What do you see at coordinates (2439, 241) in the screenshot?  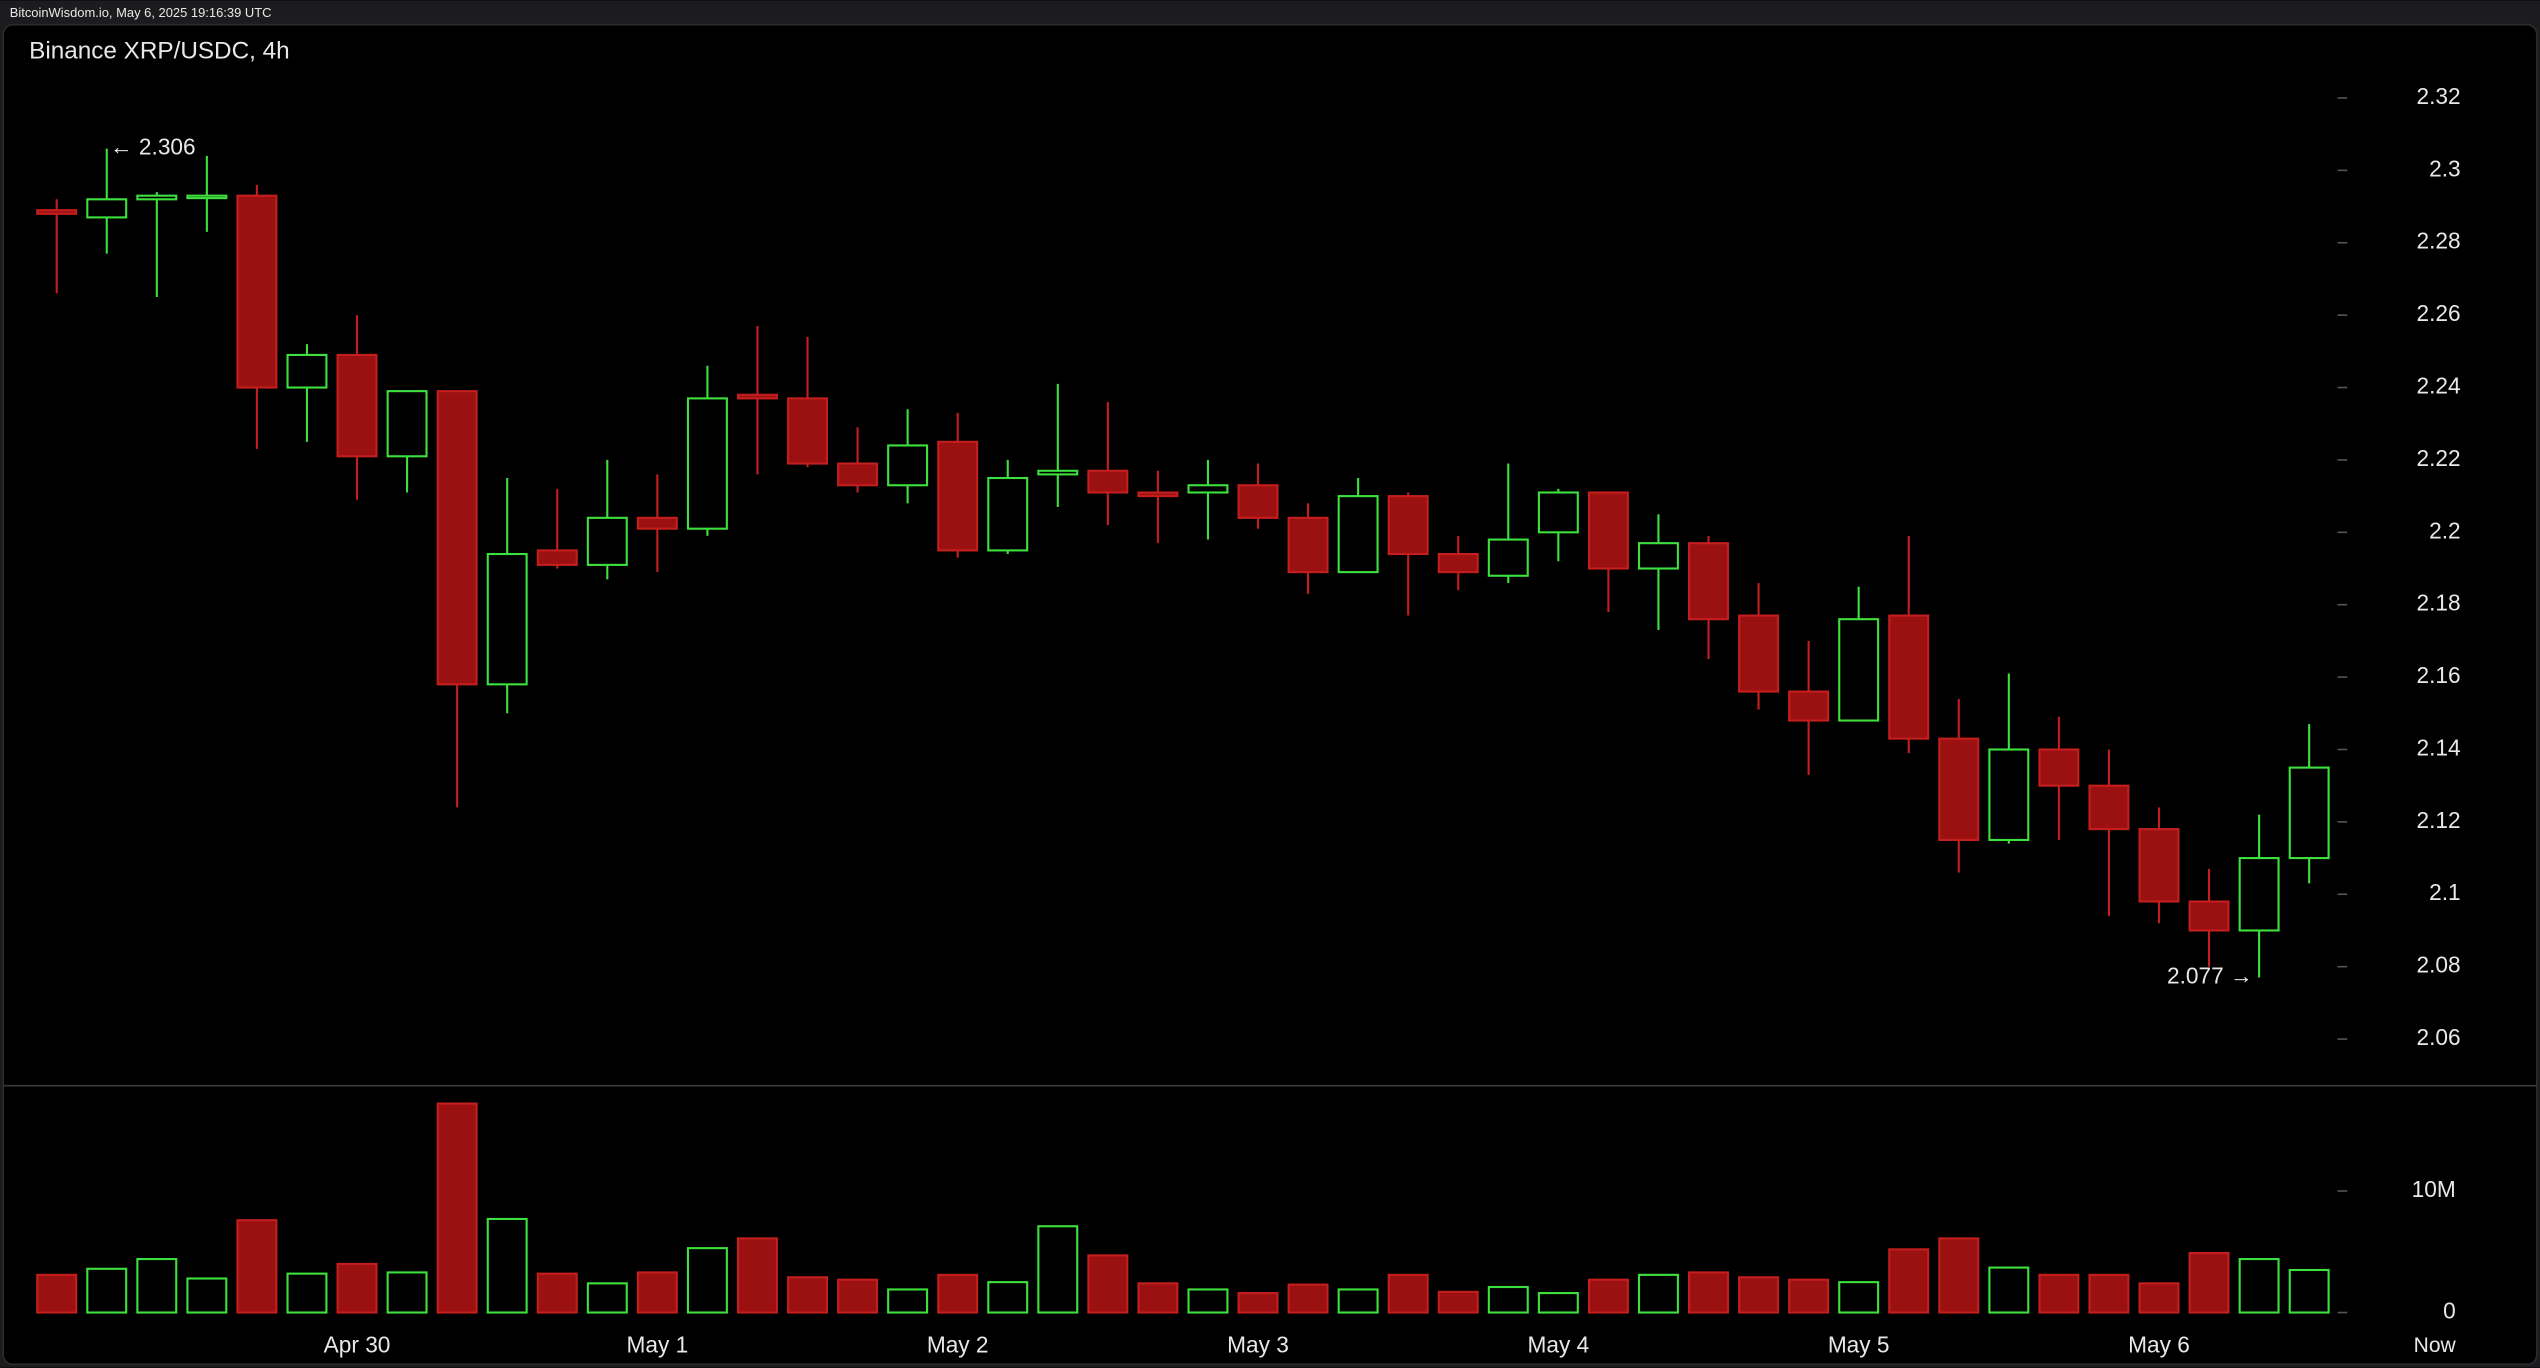 I see `y-tick-label: 2.28` at bounding box center [2439, 241].